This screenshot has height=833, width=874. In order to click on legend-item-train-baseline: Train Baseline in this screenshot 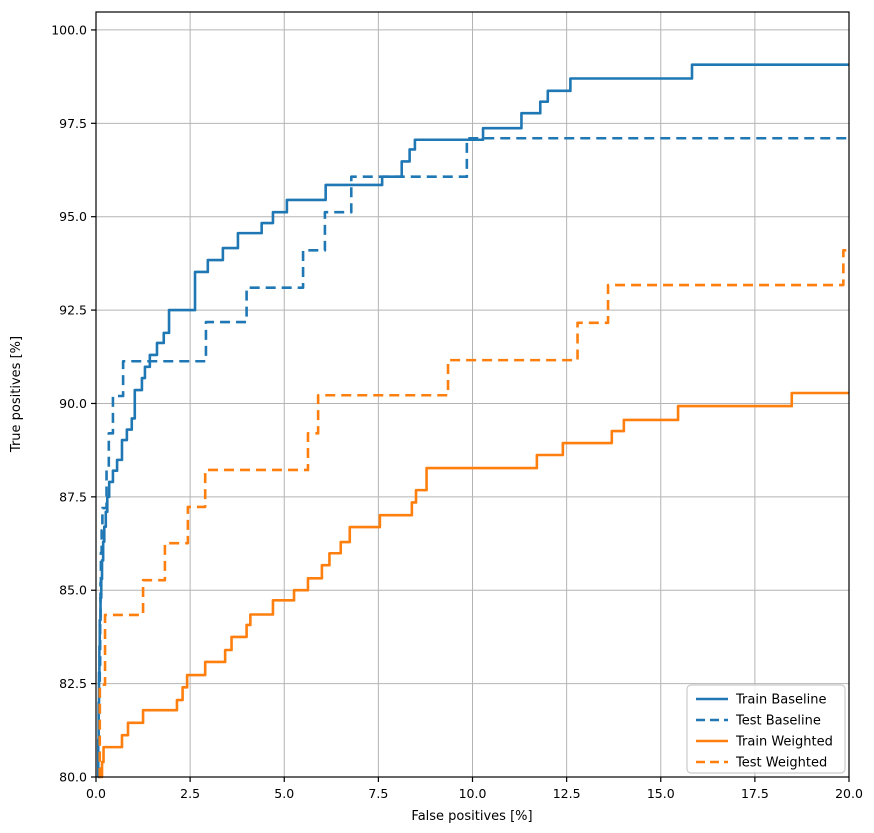, I will do `click(761, 700)`.